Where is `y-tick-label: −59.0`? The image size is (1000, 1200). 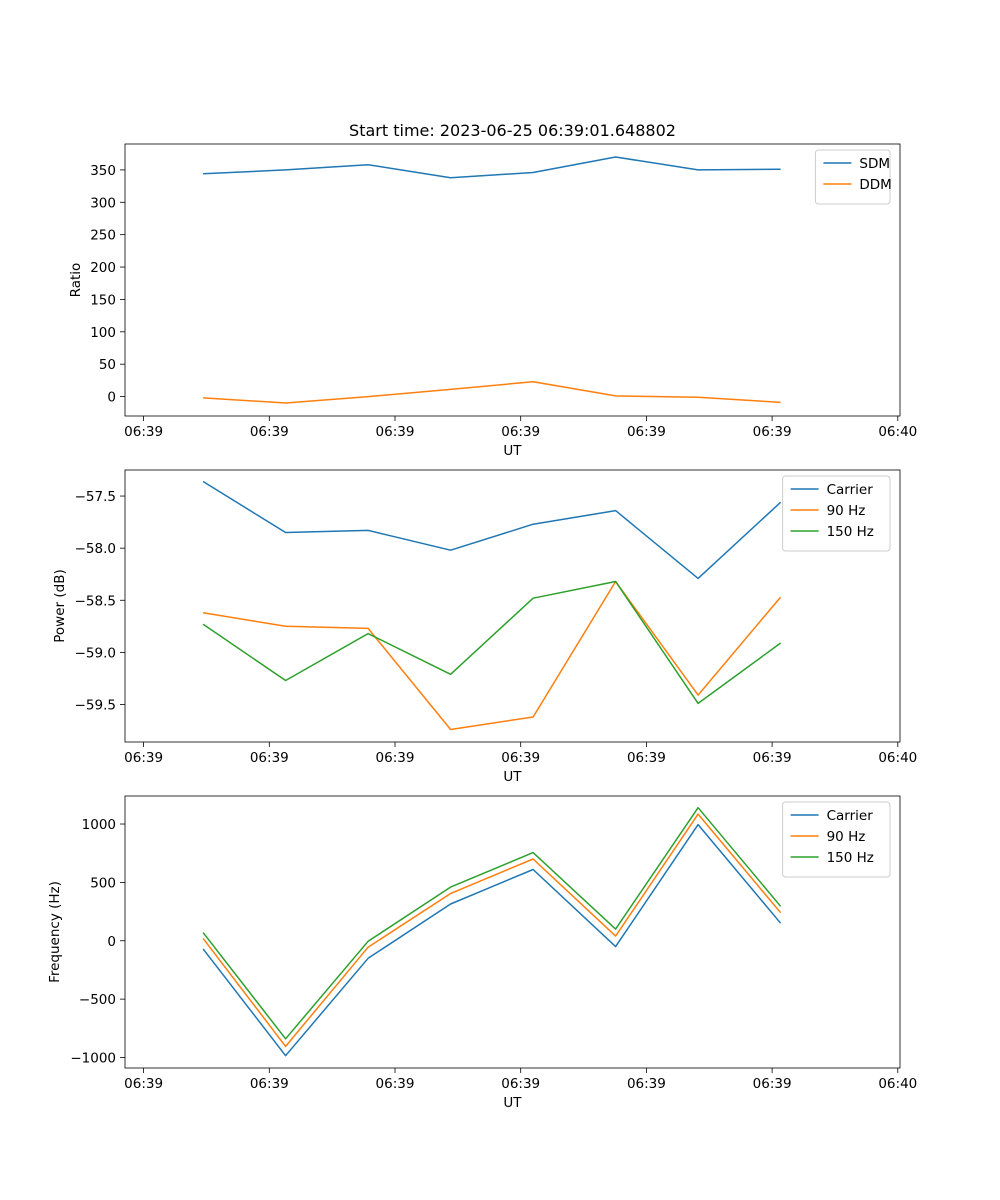 y-tick-label: −59.0 is located at coordinates (95, 653).